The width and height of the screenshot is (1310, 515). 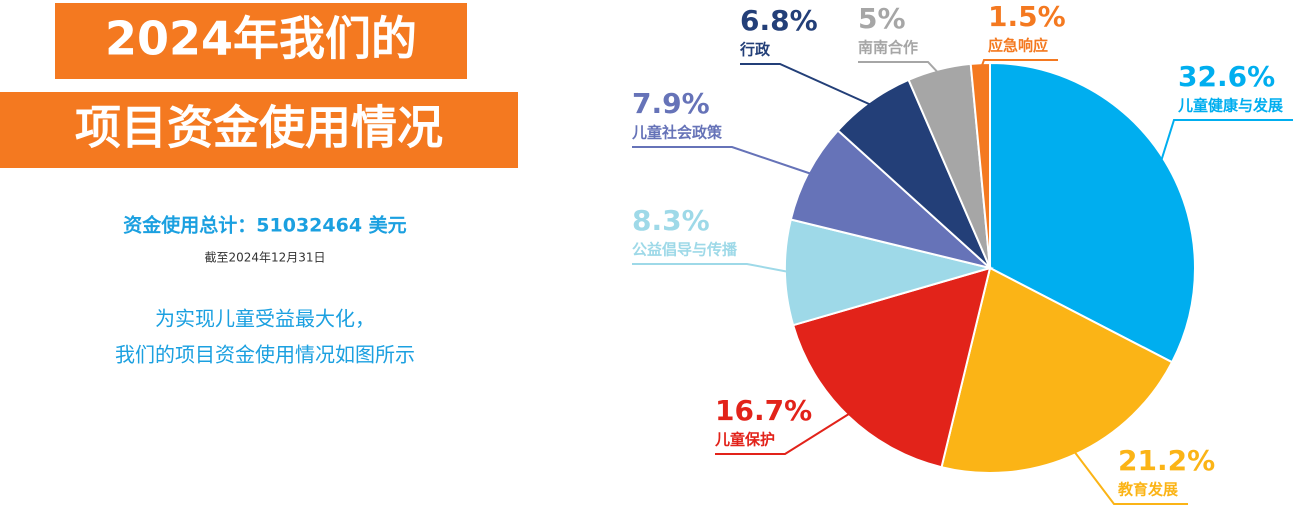 What do you see at coordinates (779, 20) in the screenshot?
I see `value-label: 6.8%` at bounding box center [779, 20].